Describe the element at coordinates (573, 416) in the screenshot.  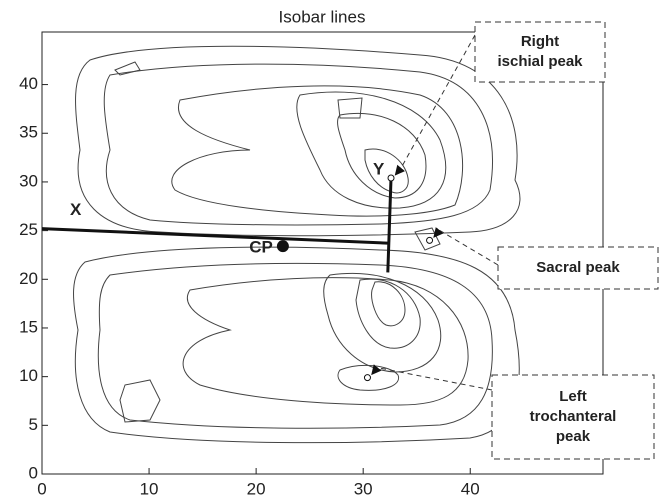
I see `annotation-text: trochanteral` at that location.